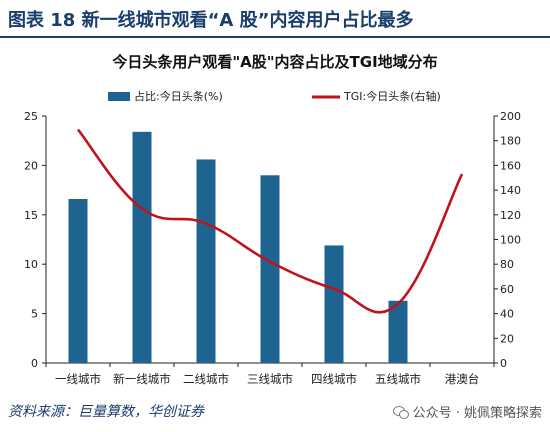 This screenshot has width=550, height=432. I want to click on legend-bar-swatch, so click(119, 96).